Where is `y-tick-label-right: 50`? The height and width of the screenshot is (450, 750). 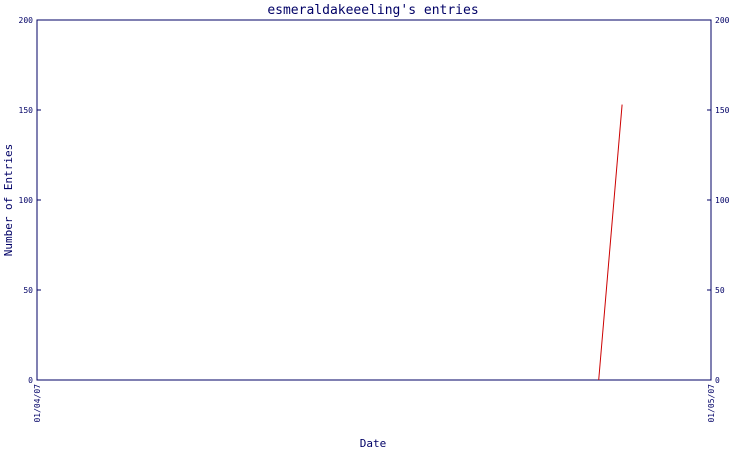
y-tick-label-right: 50 is located at coordinates (720, 290).